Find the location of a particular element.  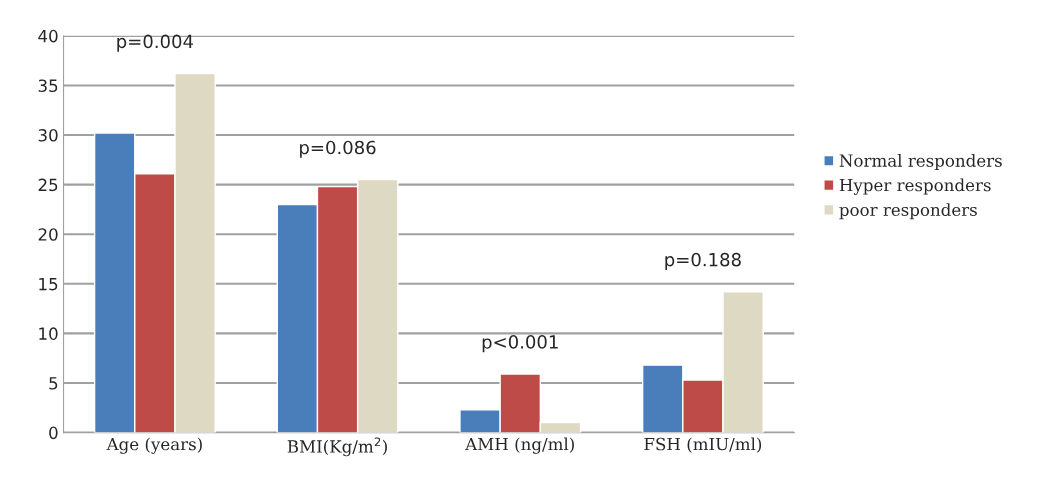

x-tick-label: AMH (ng/ml) is located at coordinates (519, 445).